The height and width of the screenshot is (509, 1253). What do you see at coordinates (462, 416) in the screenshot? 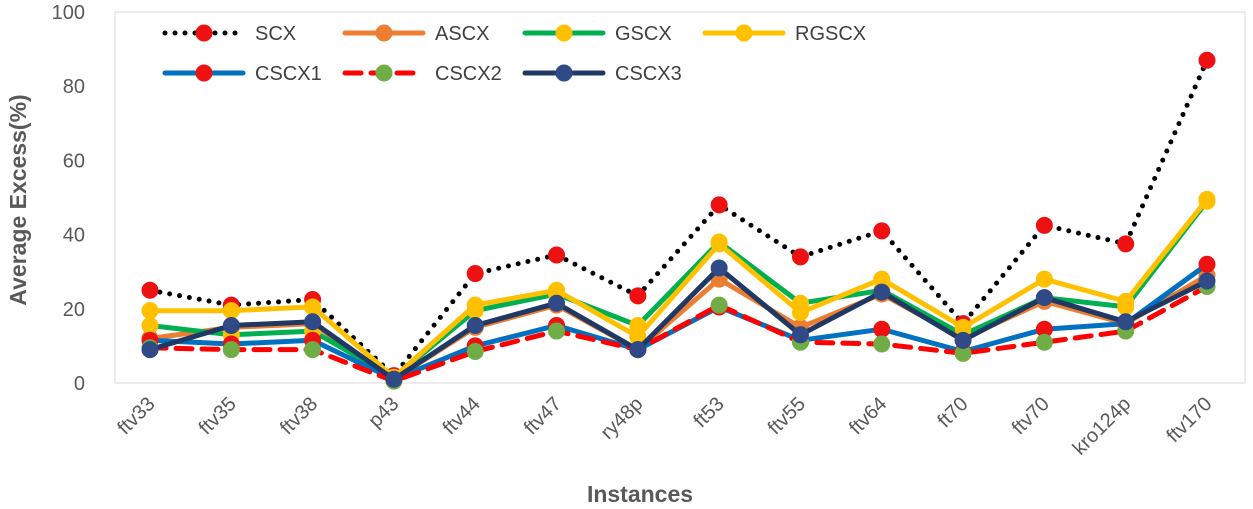
I see `x-tick-label: ftv44` at bounding box center [462, 416].